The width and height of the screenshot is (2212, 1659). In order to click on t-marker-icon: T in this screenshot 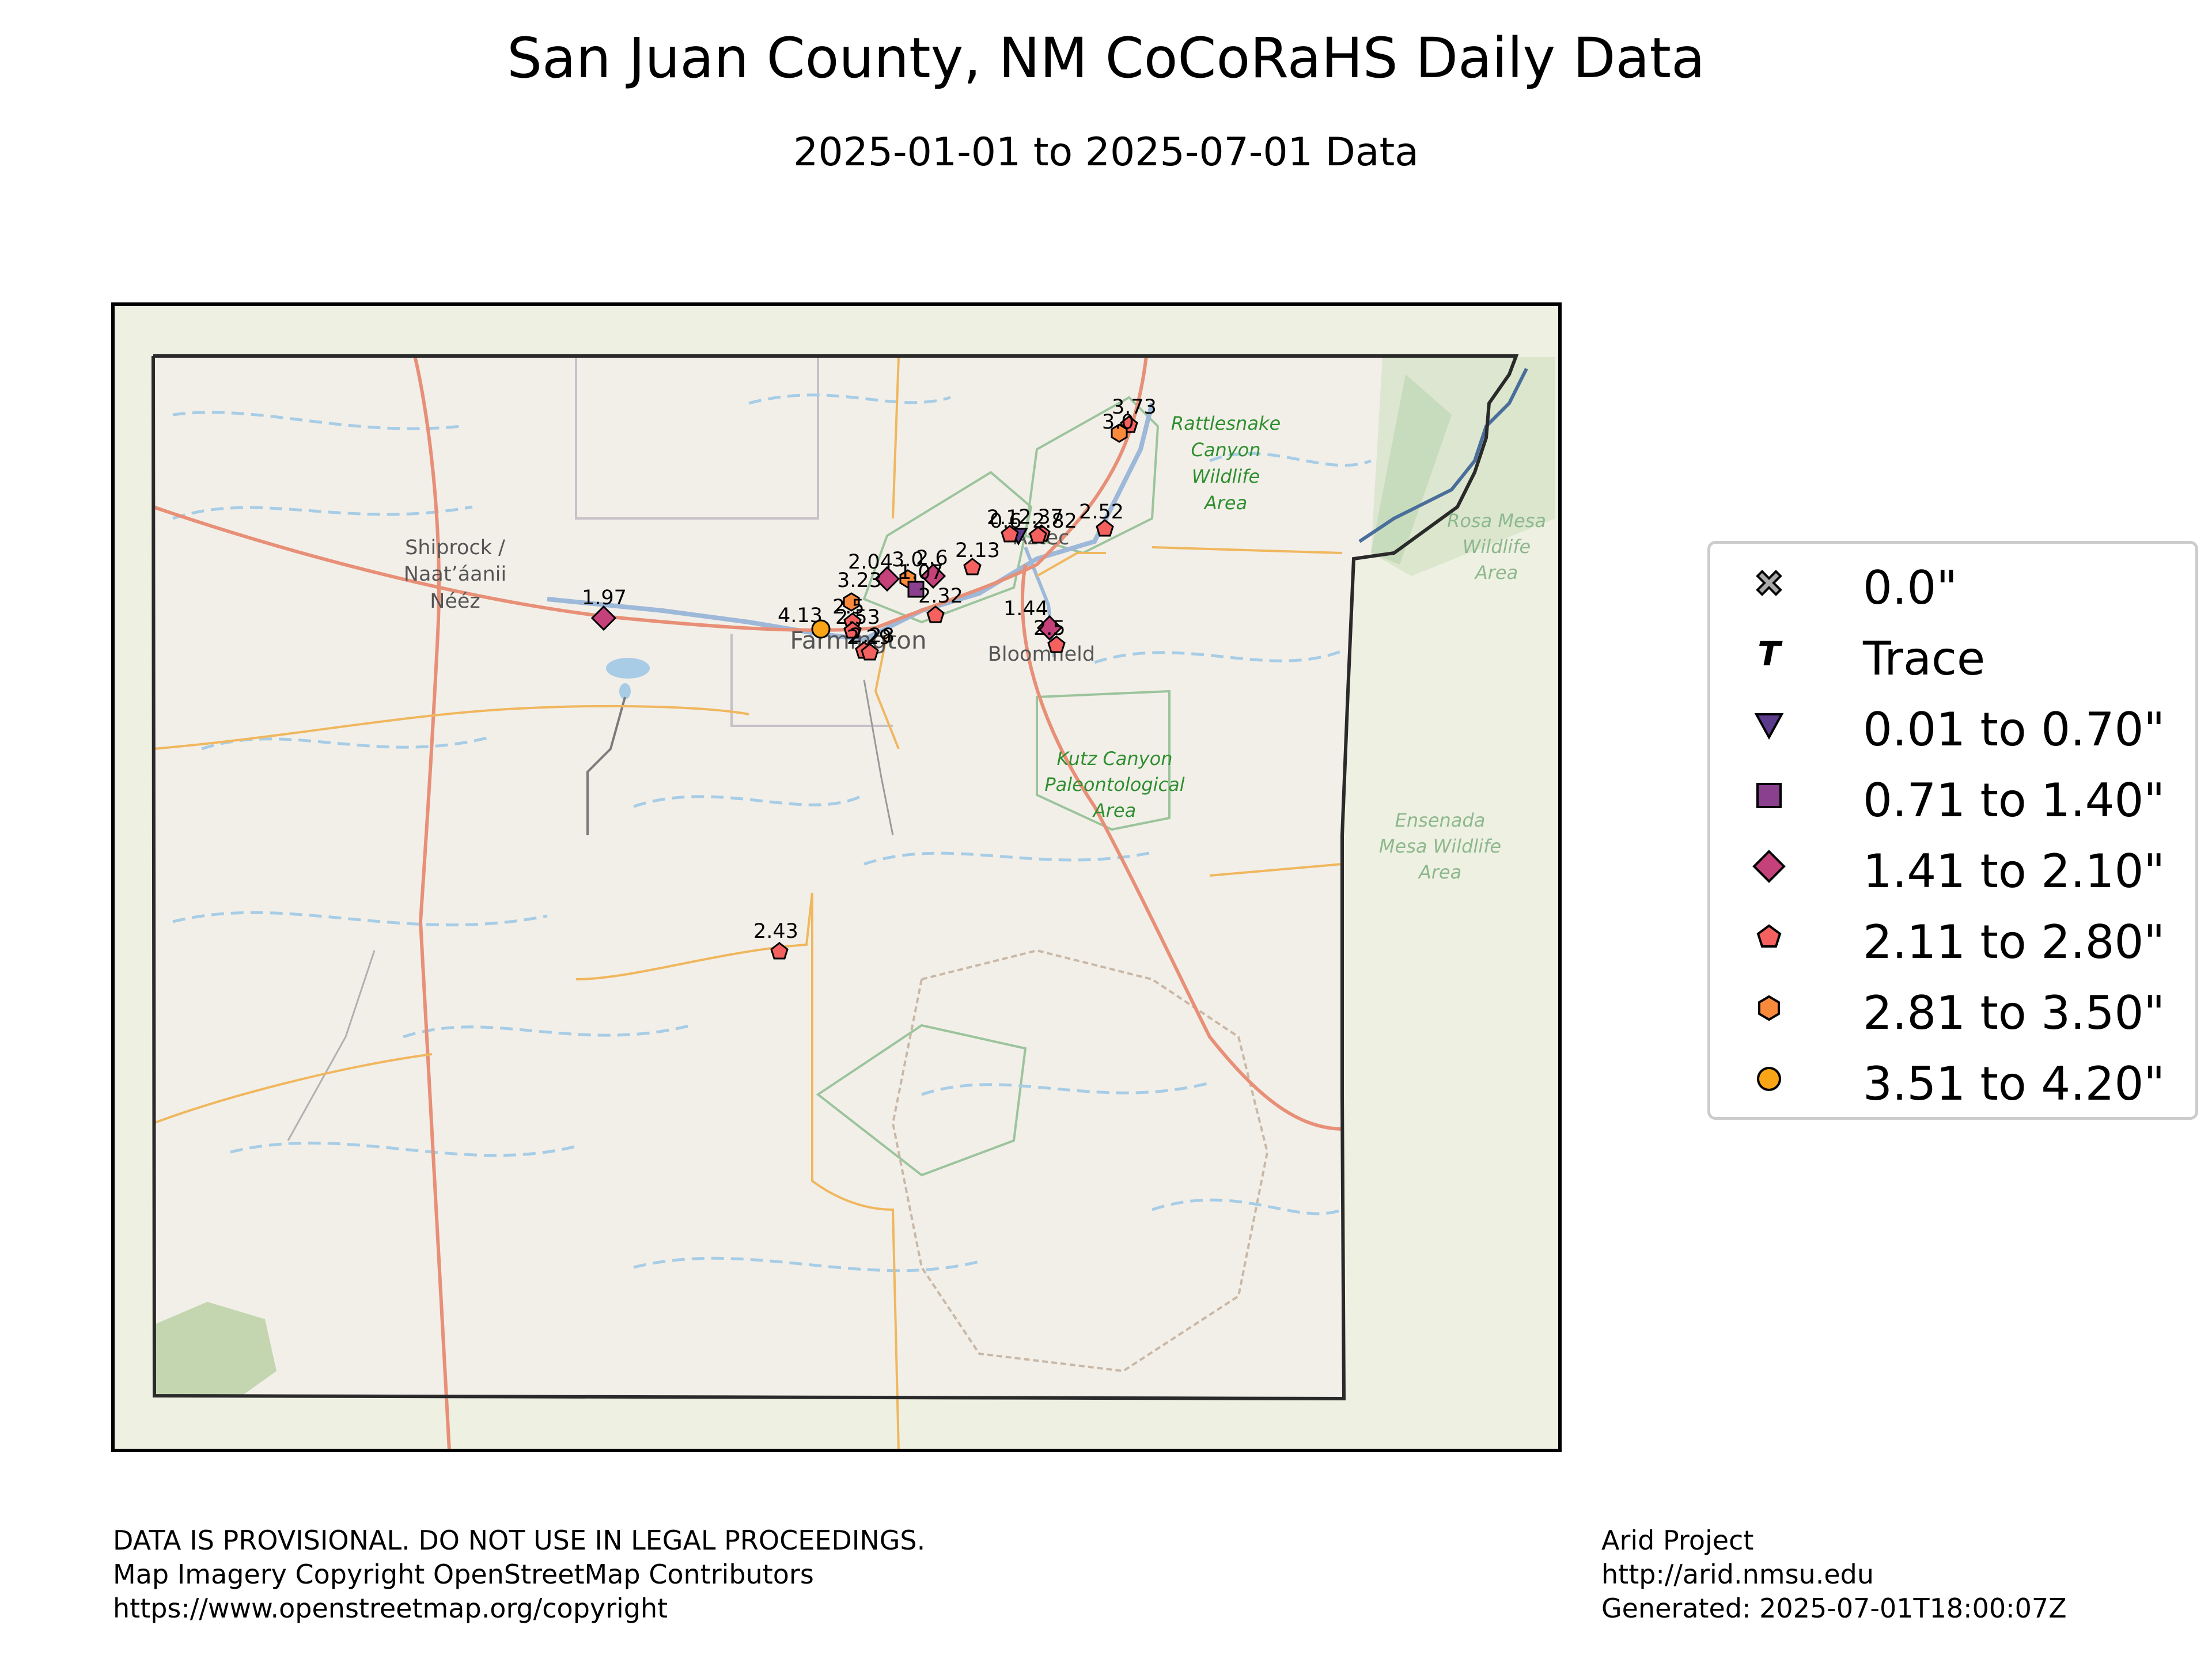, I will do `click(1770, 654)`.